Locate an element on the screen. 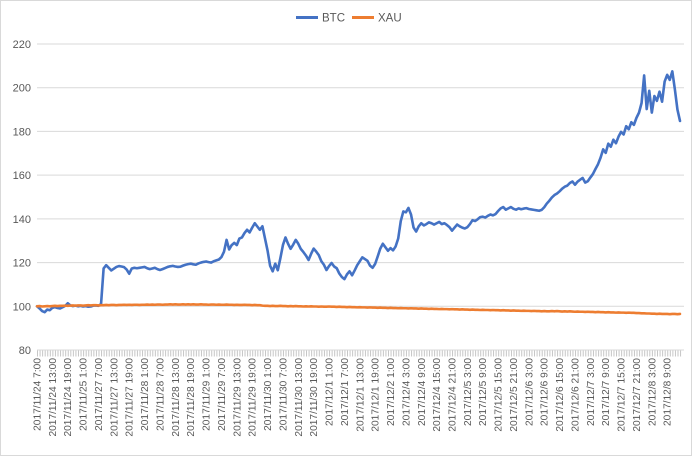 The image size is (692, 461). x-axis-label: 2017/11/27 13:00 is located at coordinates (114, 397).